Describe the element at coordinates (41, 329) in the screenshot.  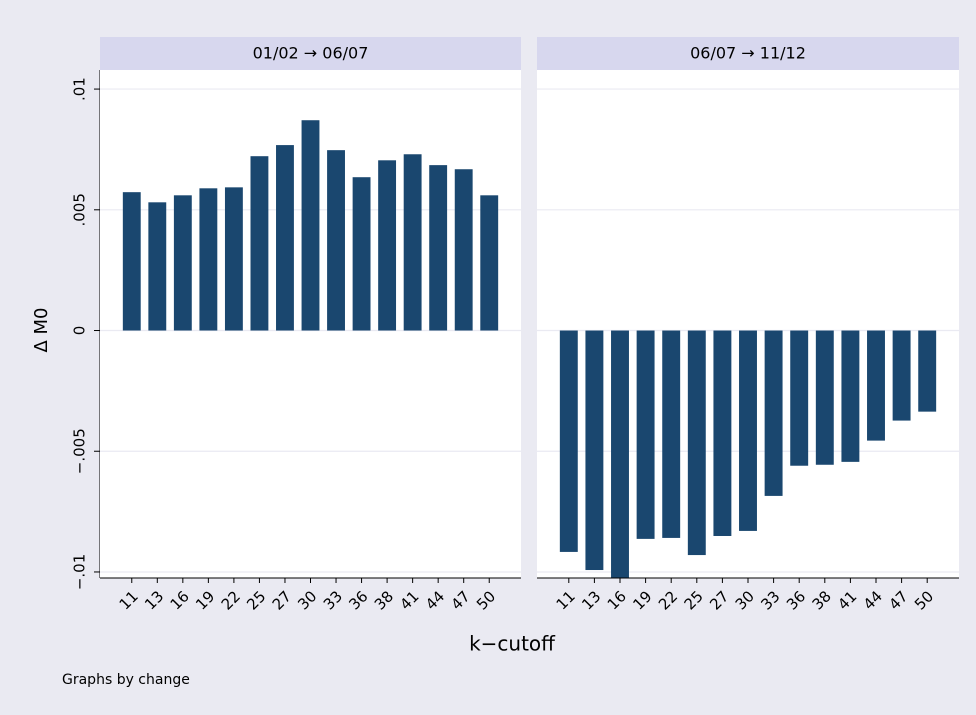
I see `y-axis-label: Δ M0` at that location.